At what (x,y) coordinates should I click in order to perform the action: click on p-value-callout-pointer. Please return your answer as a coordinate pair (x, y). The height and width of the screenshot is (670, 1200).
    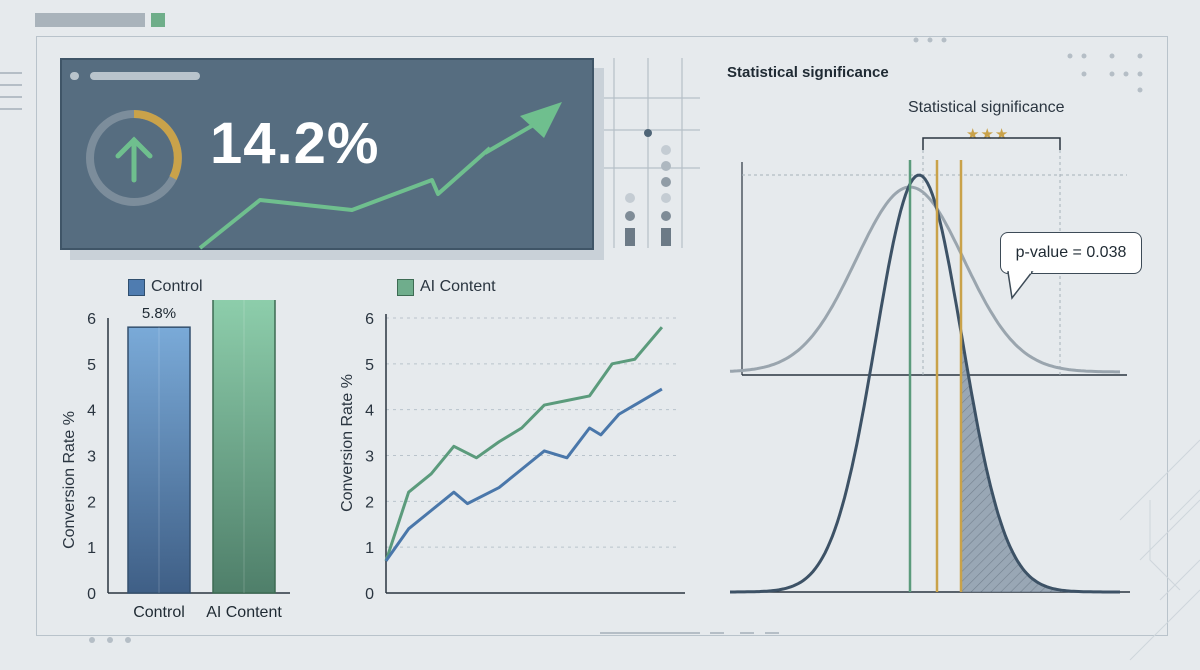
    Looking at the image, I should click on (1020, 285).